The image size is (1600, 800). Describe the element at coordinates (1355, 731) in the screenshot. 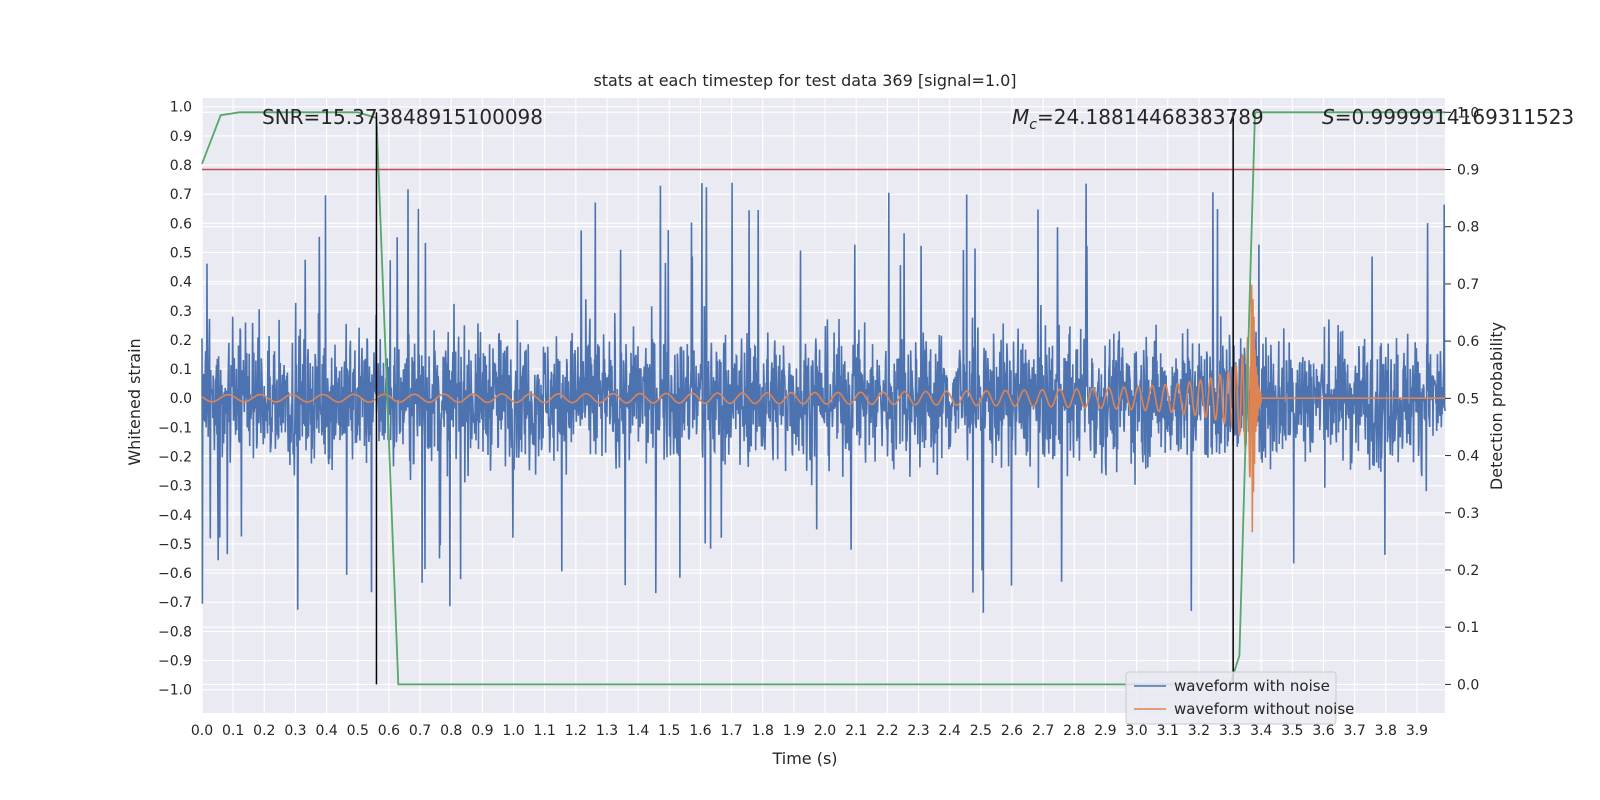

I see `x-tick-label: 3.7` at that location.